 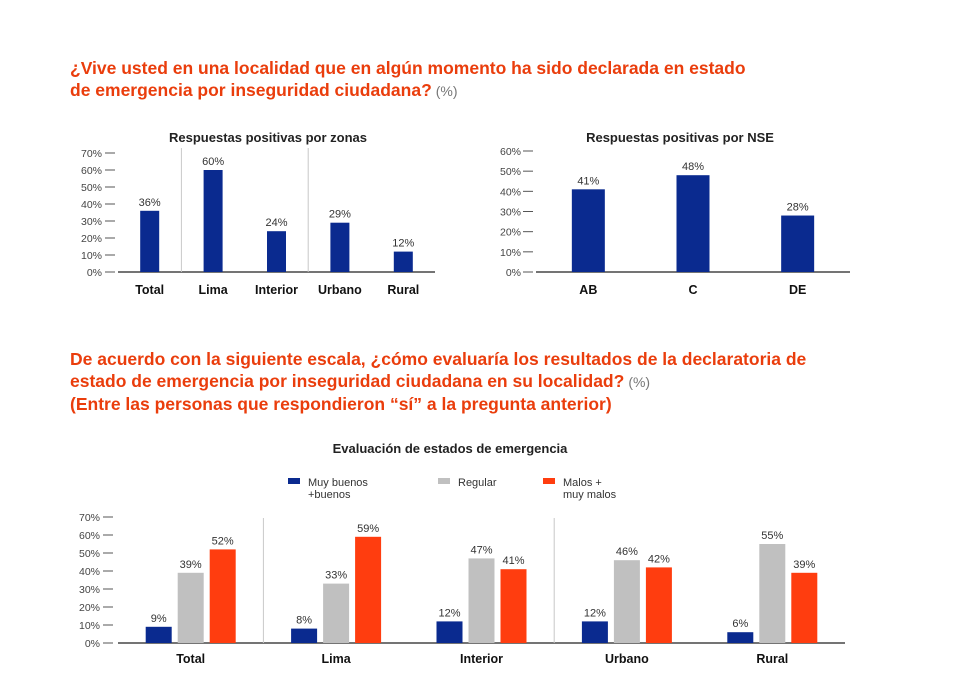 What do you see at coordinates (368, 529) in the screenshot?
I see `data-label: 59%` at bounding box center [368, 529].